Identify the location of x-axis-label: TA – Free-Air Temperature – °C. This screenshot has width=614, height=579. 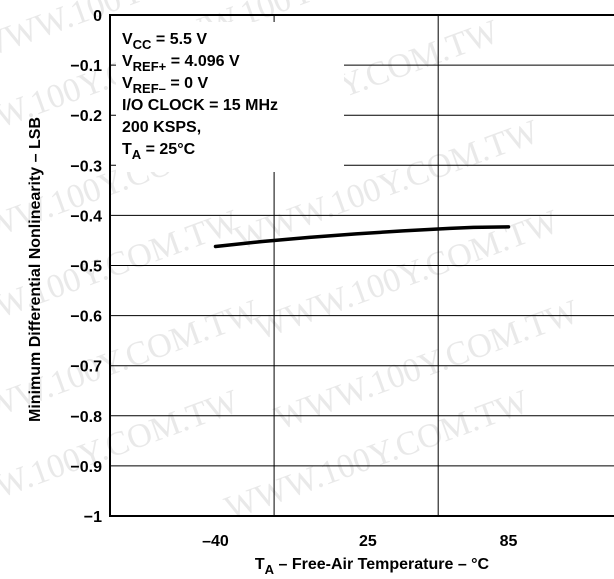
(372, 566).